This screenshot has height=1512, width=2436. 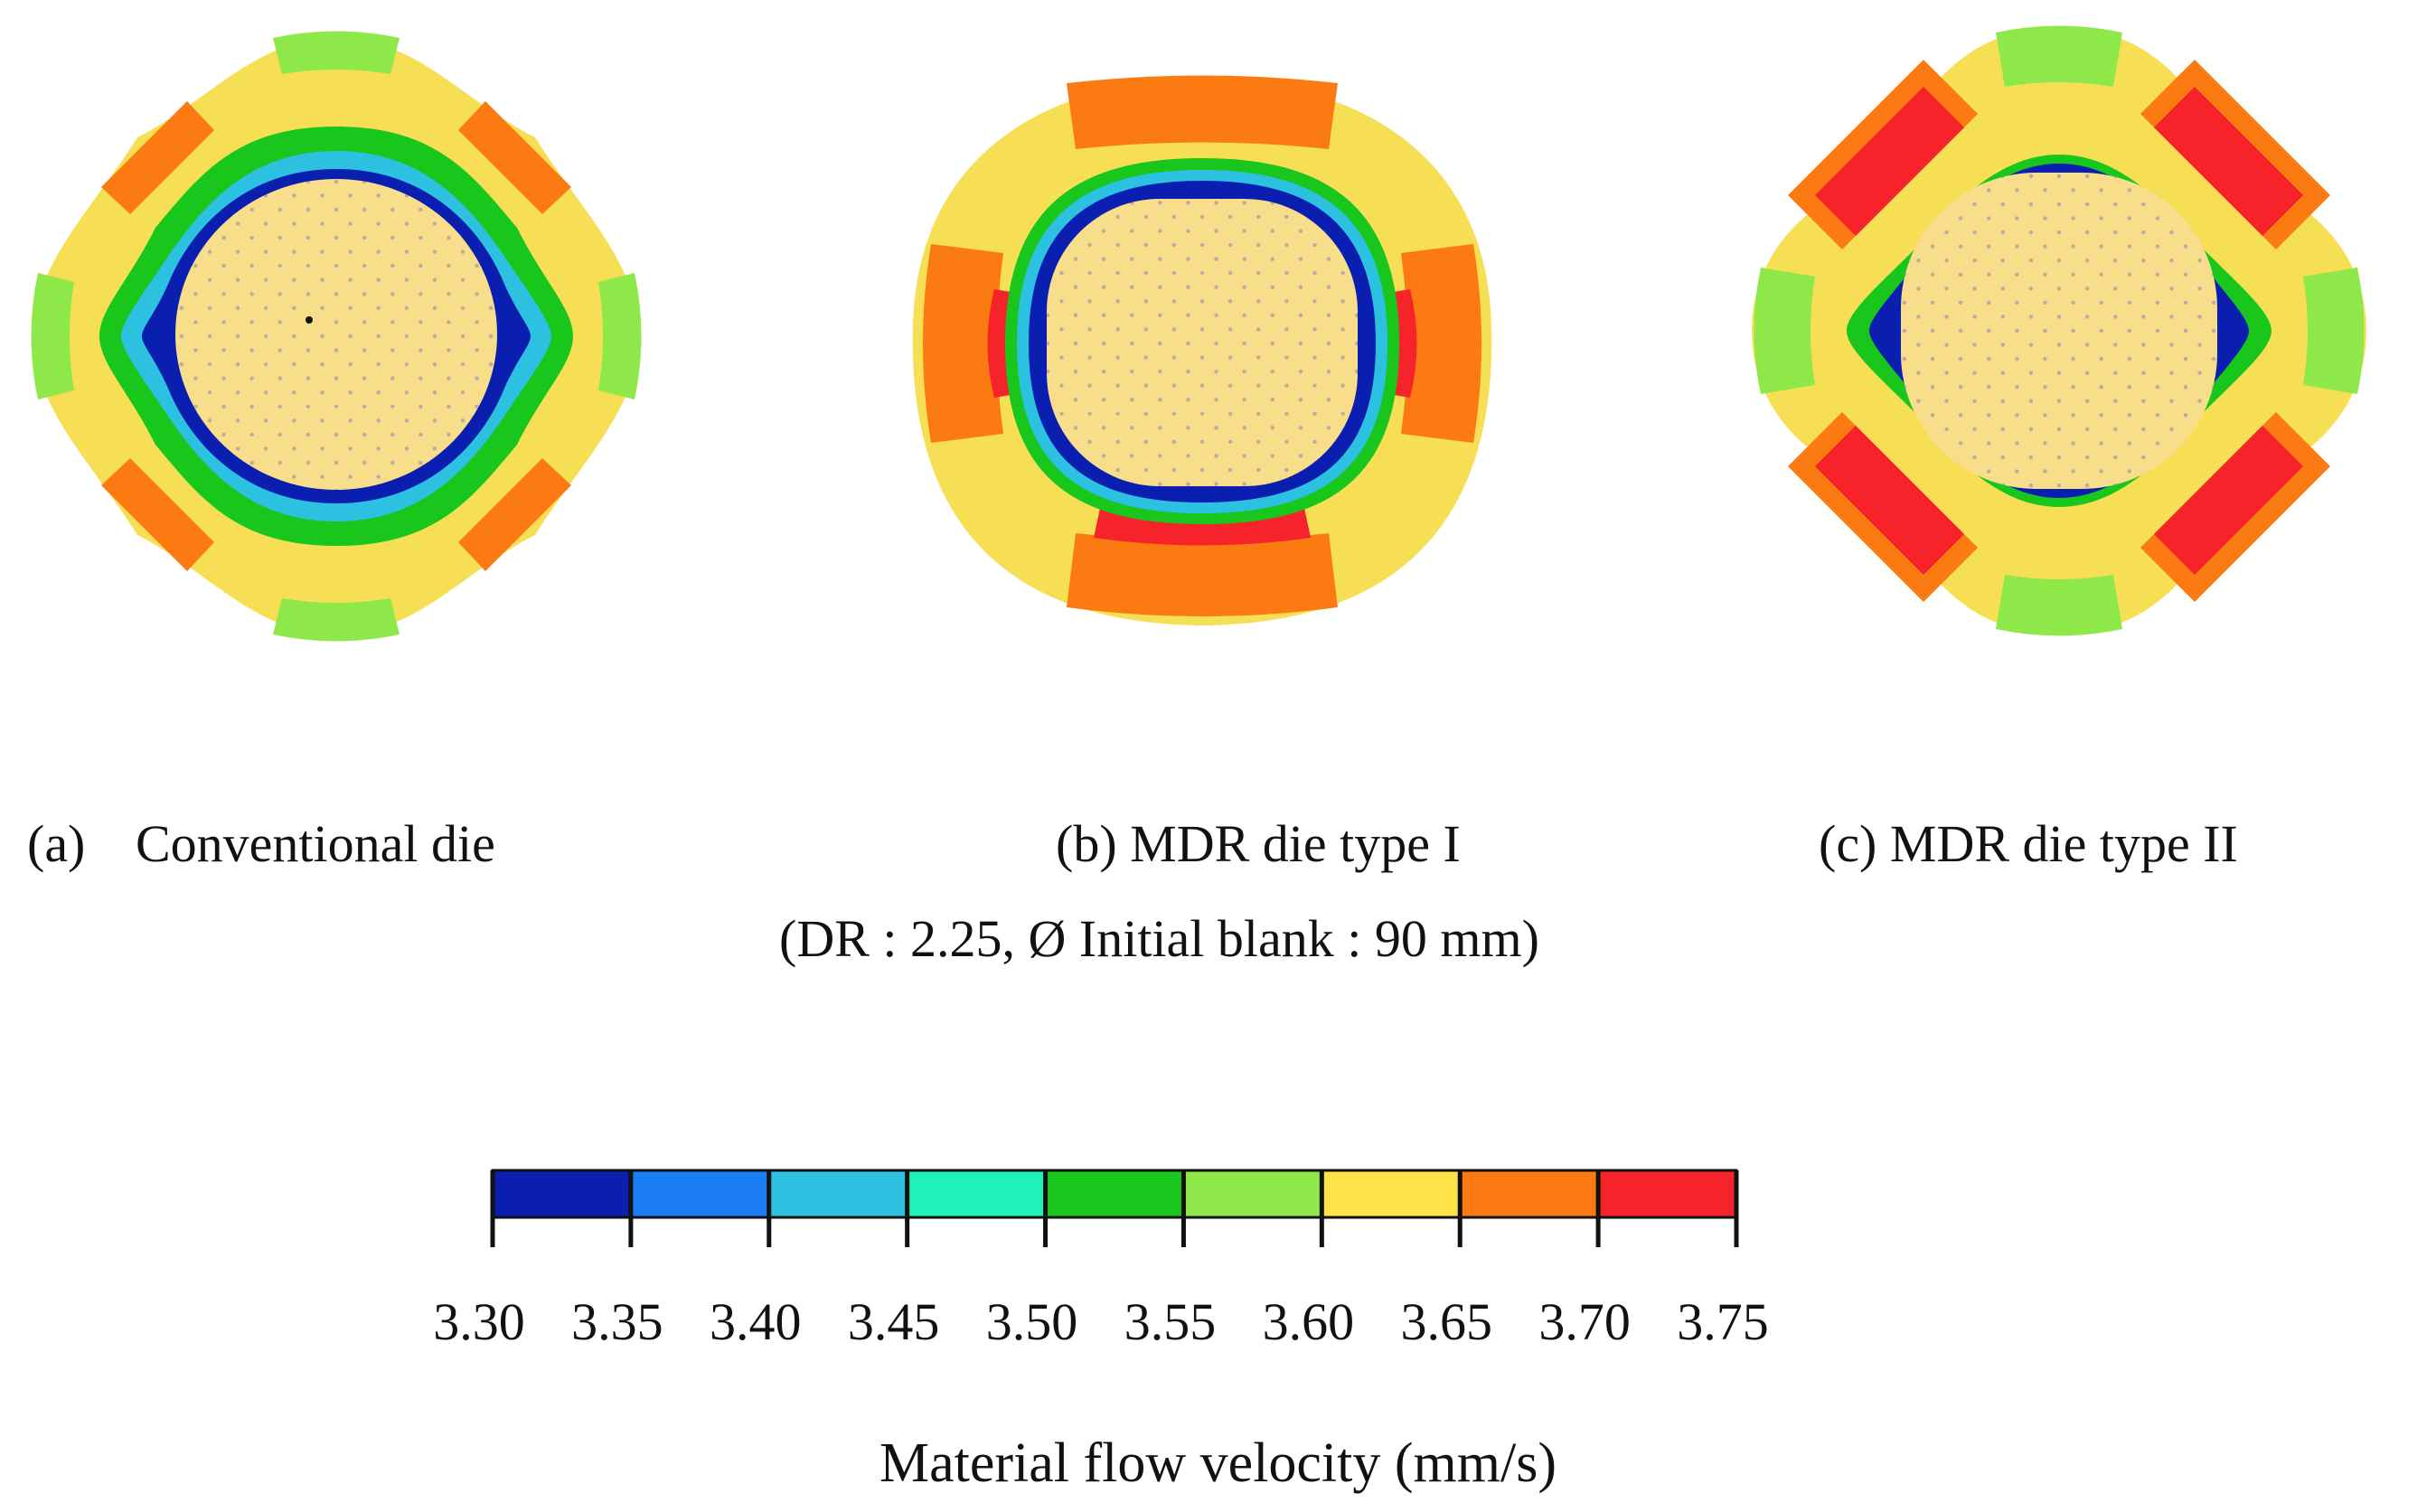 What do you see at coordinates (1218, 1463) in the screenshot?
I see `colorbar-title: Material flow velocity (mm/s)` at bounding box center [1218, 1463].